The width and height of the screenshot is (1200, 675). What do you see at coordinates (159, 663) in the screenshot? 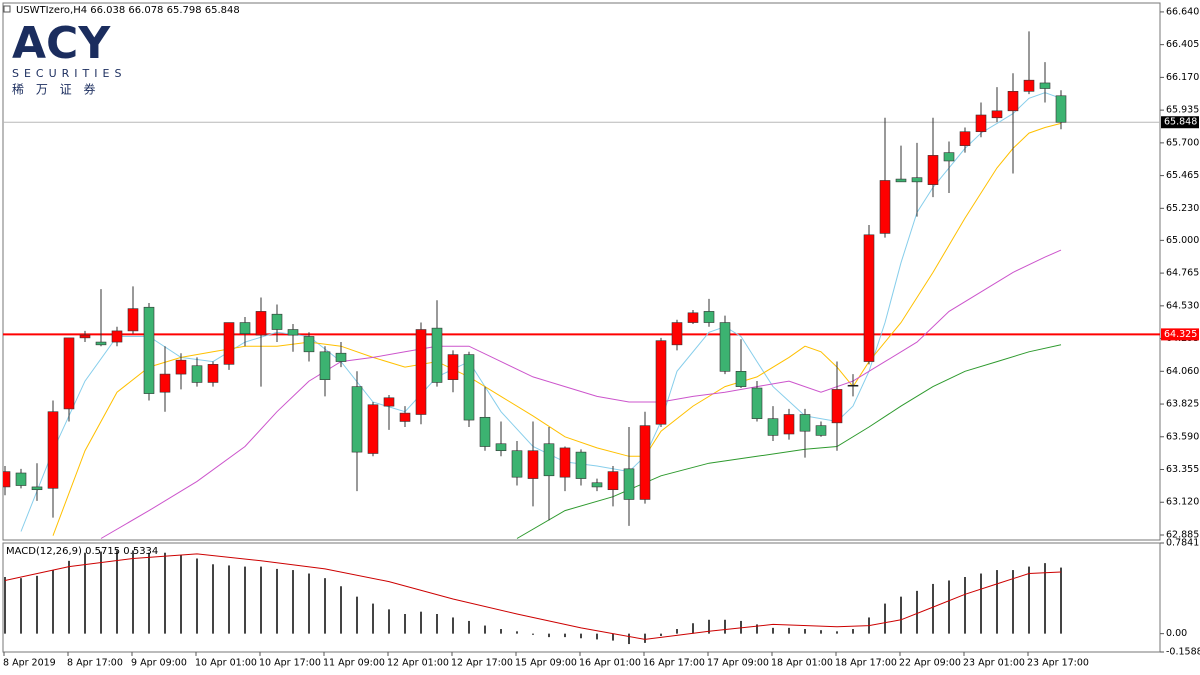
I see `x-tick-label: 9 Apr 09:00` at bounding box center [159, 663].